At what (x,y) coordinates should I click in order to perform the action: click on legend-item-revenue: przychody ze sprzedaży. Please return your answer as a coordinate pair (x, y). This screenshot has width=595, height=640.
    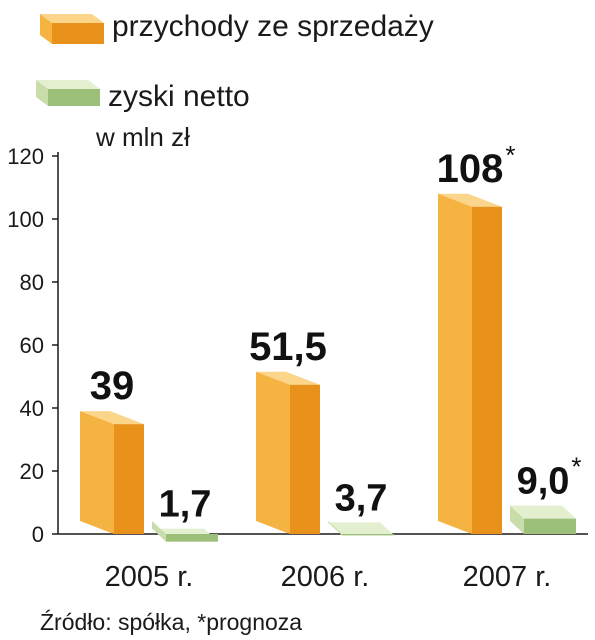
    Looking at the image, I should click on (237, 27).